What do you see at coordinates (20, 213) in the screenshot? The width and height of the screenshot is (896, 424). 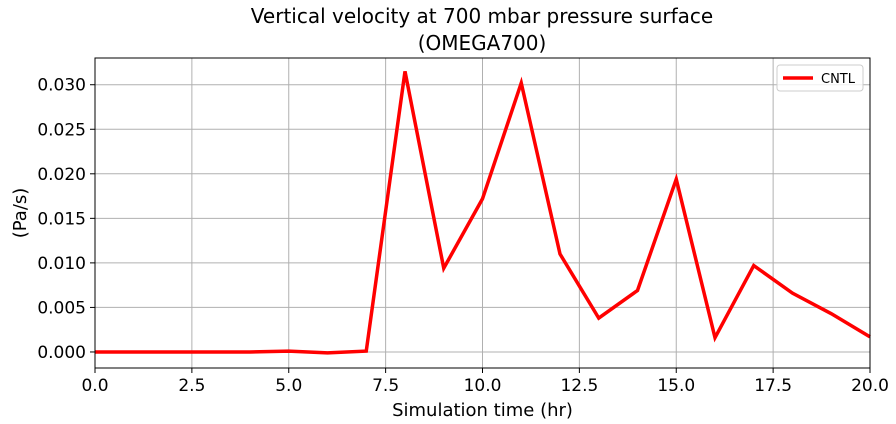 I see `y-axis-label: (Pa/s)` at bounding box center [20, 213].